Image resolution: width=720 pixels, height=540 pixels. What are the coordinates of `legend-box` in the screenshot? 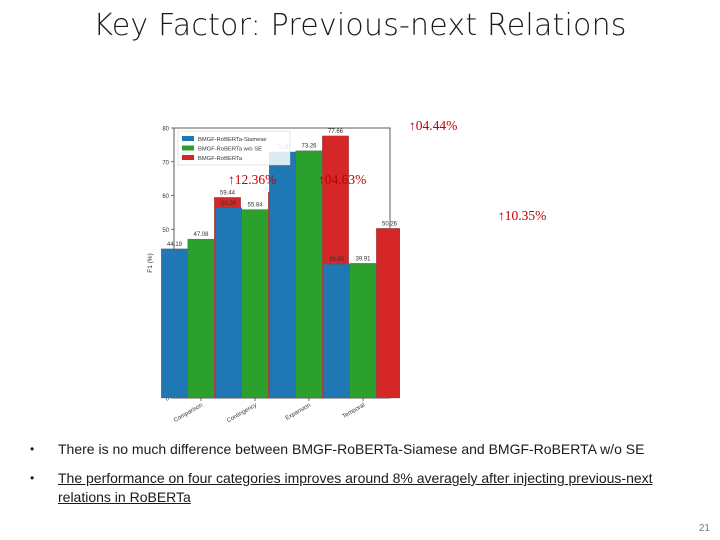 It's located at (234, 148).